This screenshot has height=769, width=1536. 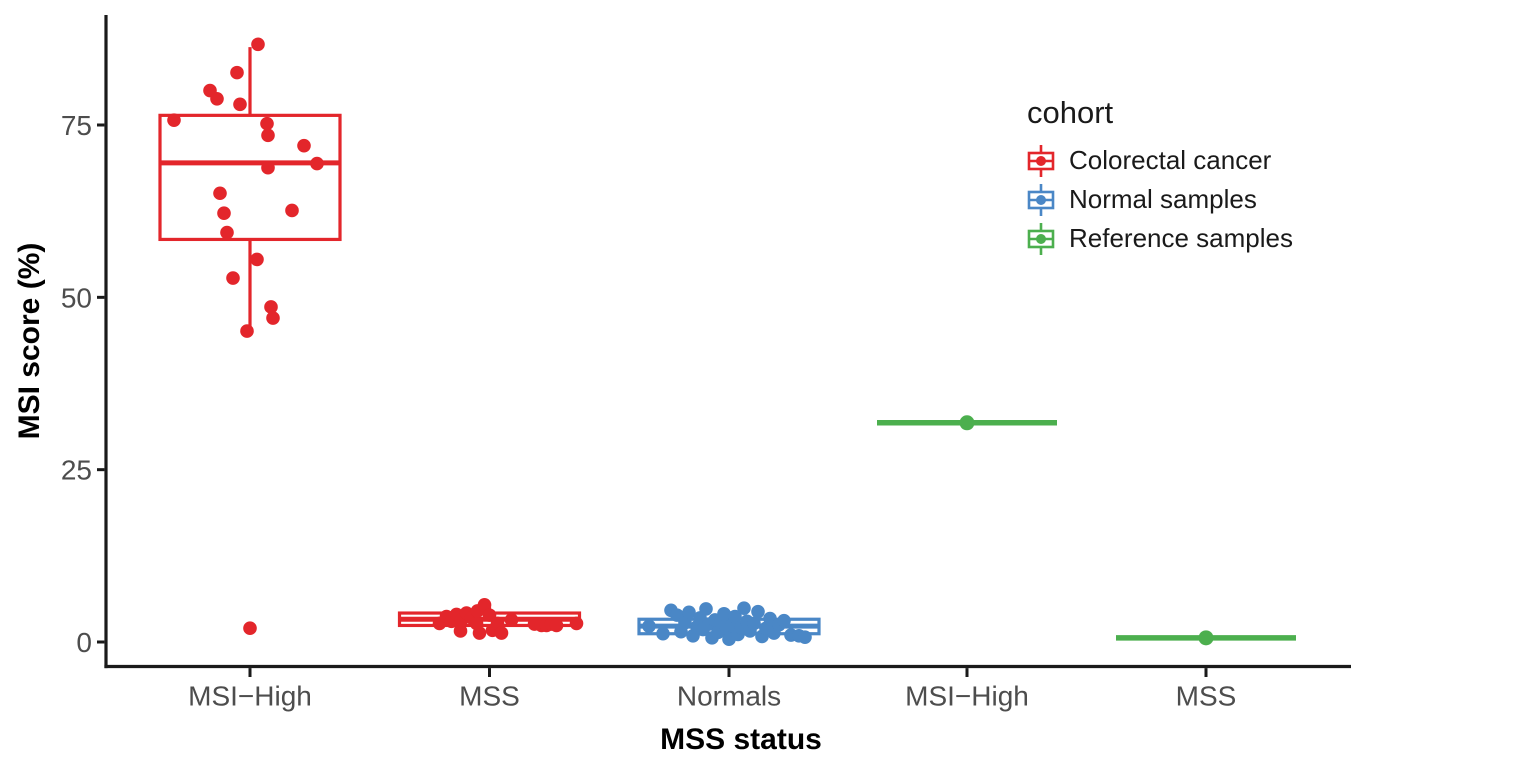 I want to click on y-axis-title: MSI score (%), so click(x=29, y=341).